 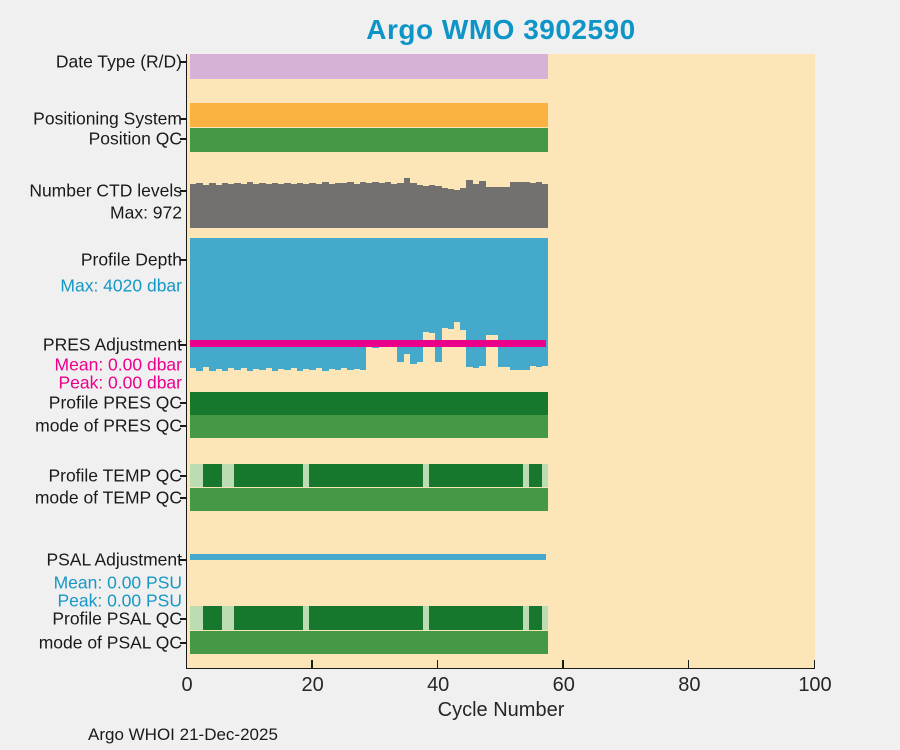 I want to click on label-date-type: Date Type (R/D), so click(x=118, y=61).